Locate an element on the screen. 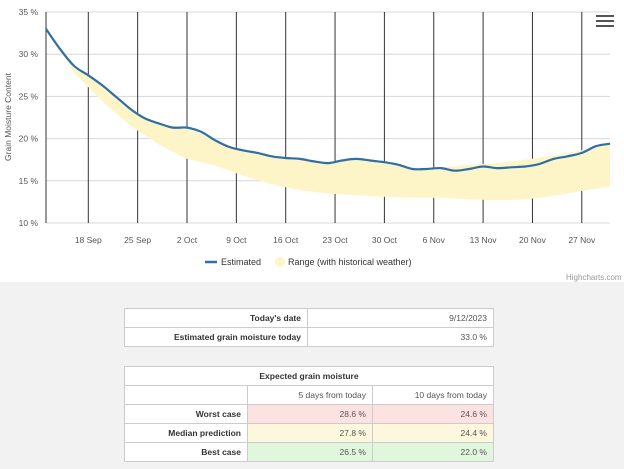 This screenshot has height=469, width=624. col-10-days: 10 days from today is located at coordinates (433, 395).